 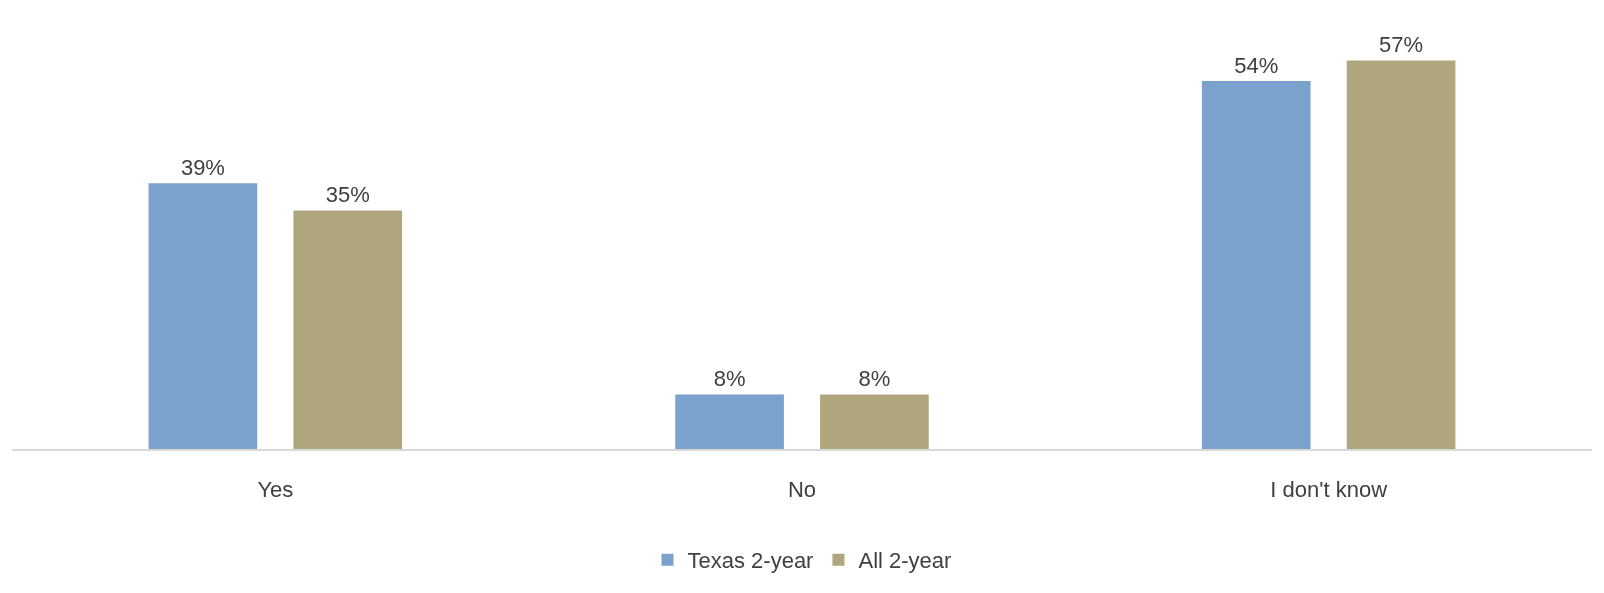 What do you see at coordinates (275, 490) in the screenshot?
I see `x-tick-label: Yes` at bounding box center [275, 490].